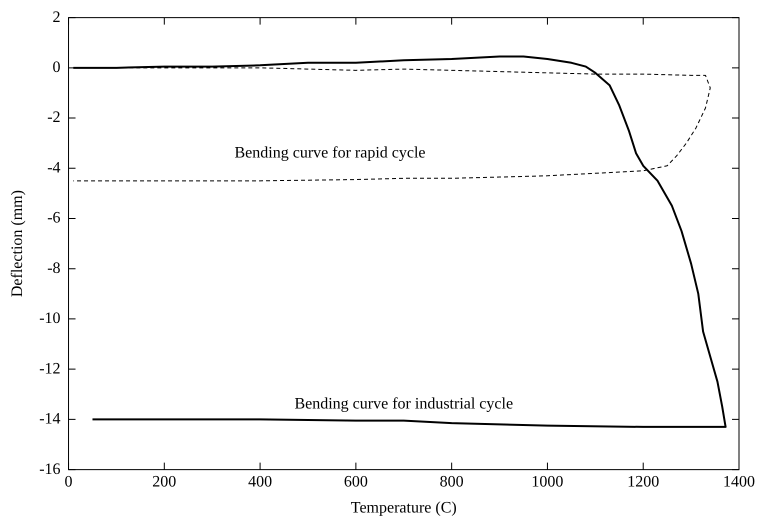  I want to click on y-tick-label: -12, so click(50, 369).